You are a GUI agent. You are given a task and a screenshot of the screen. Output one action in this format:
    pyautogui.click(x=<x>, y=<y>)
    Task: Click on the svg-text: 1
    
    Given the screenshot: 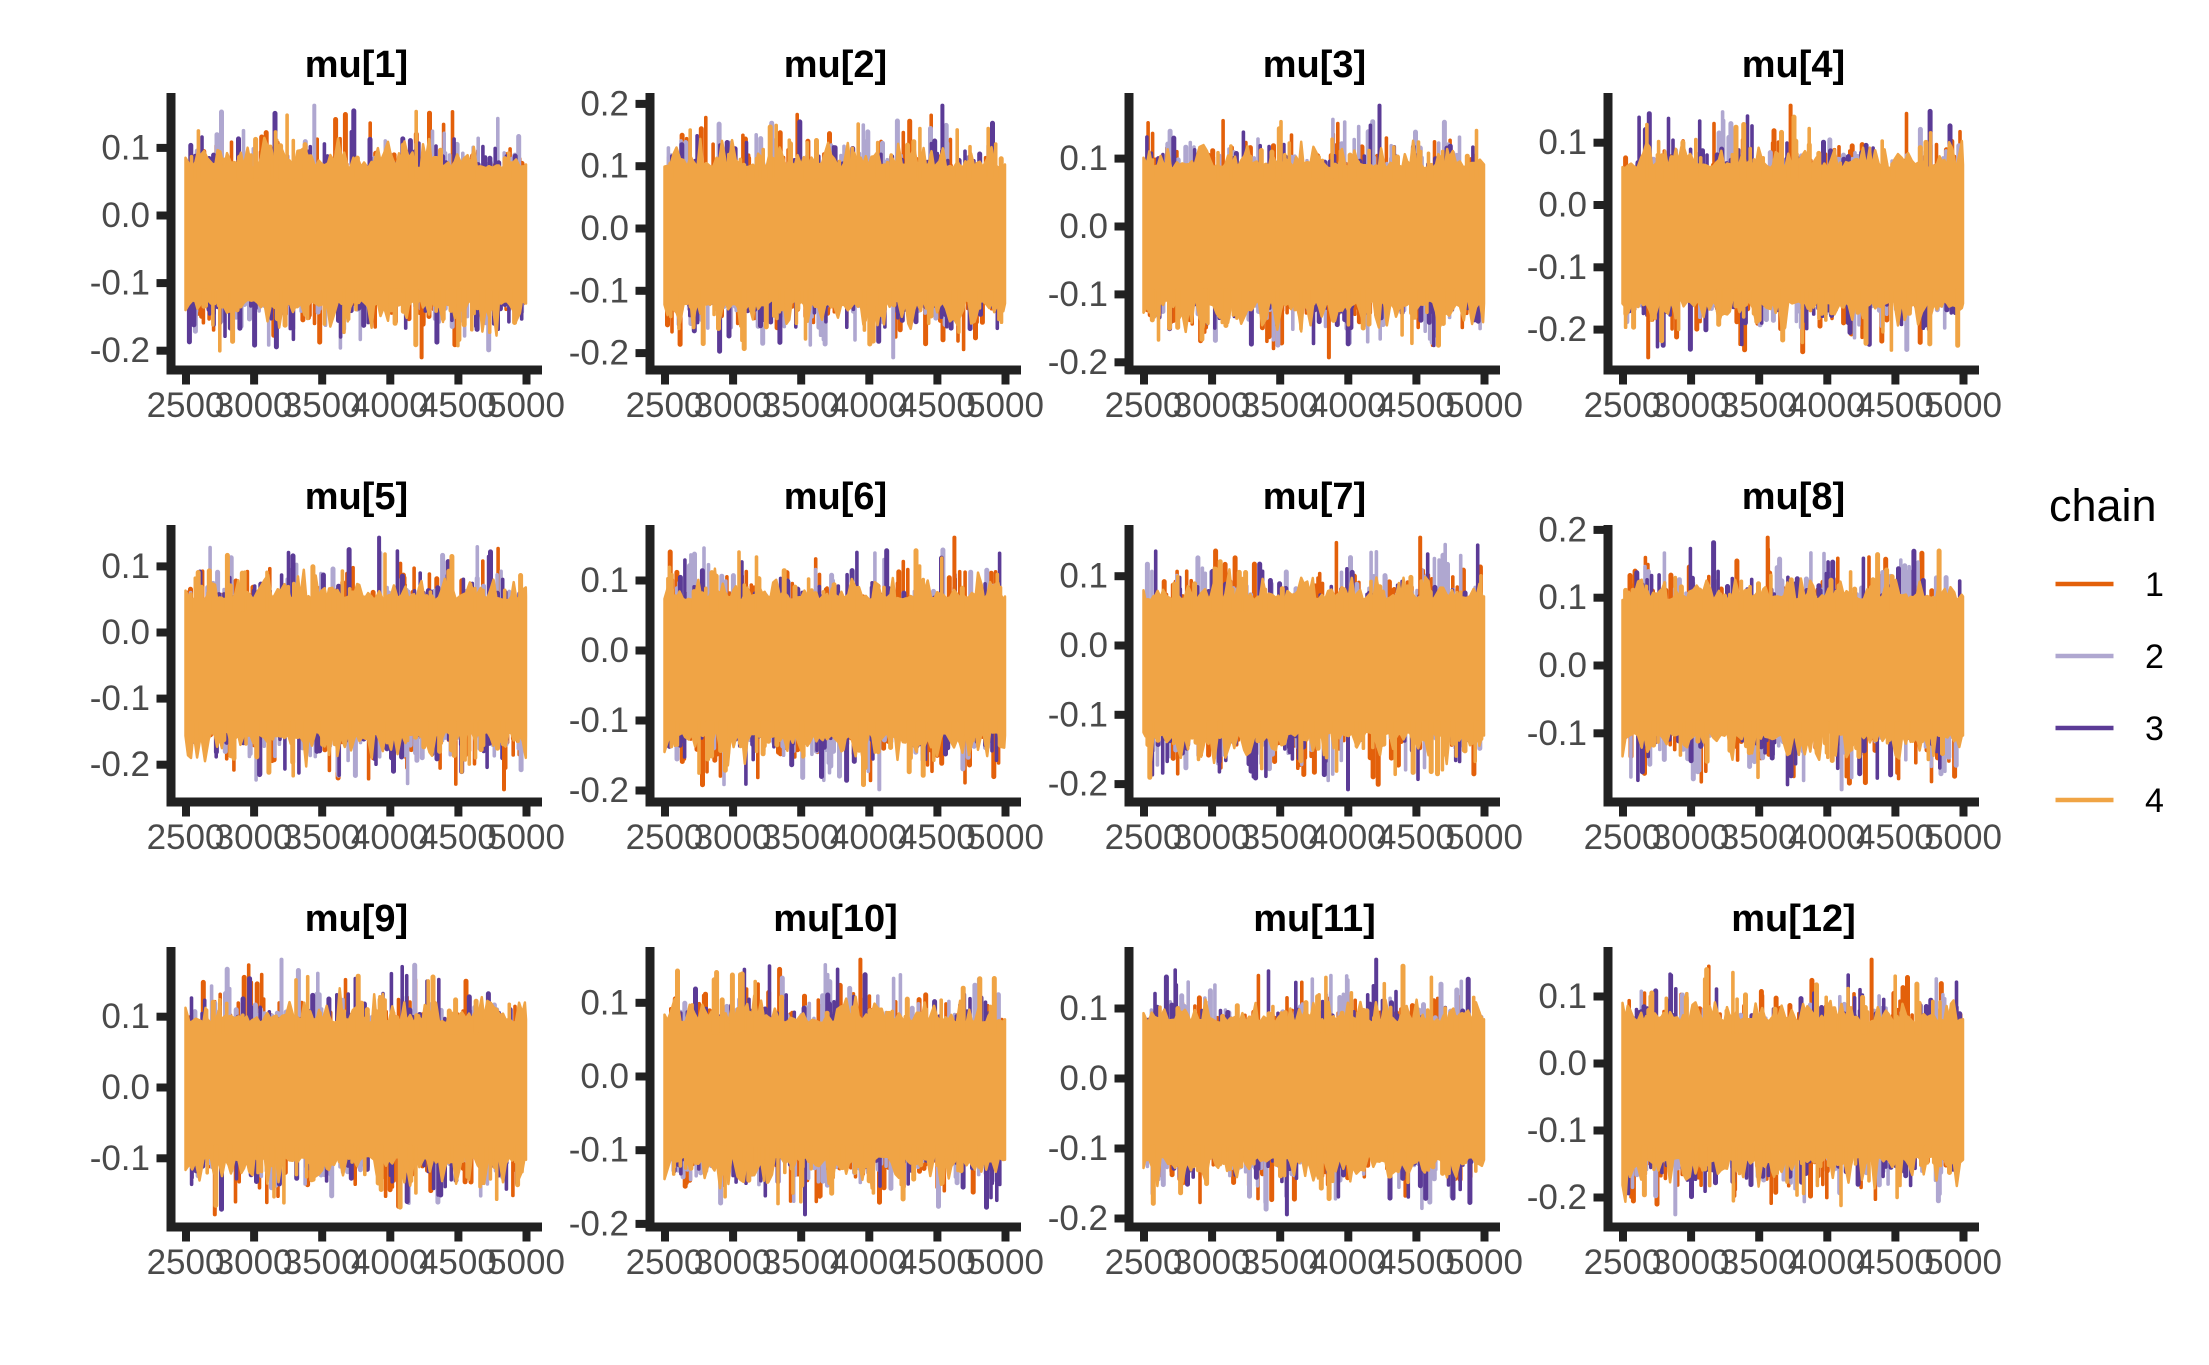 What is the action you would take?
    pyautogui.click(x=2154, y=585)
    